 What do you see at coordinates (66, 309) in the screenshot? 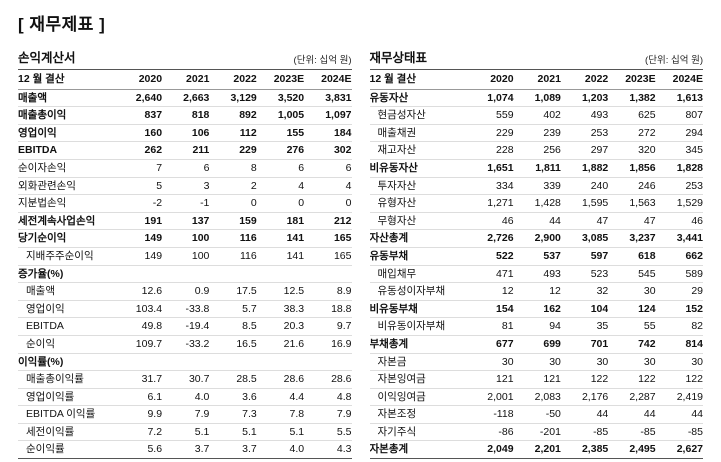
I see `row-label: 영업이익` at bounding box center [66, 309].